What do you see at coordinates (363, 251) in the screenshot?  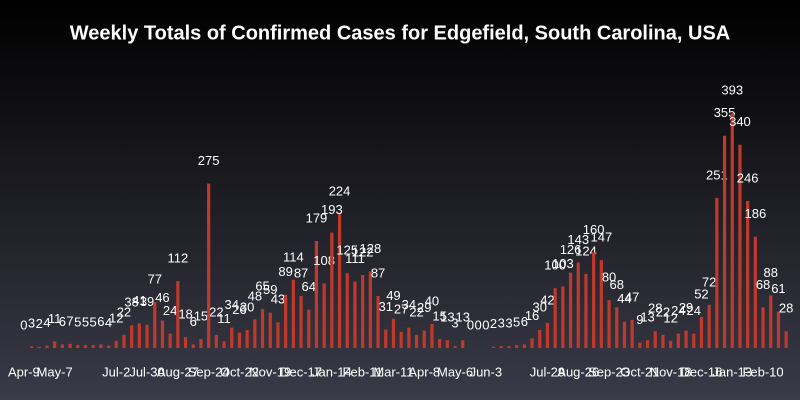 I see `value-label: 122` at bounding box center [363, 251].